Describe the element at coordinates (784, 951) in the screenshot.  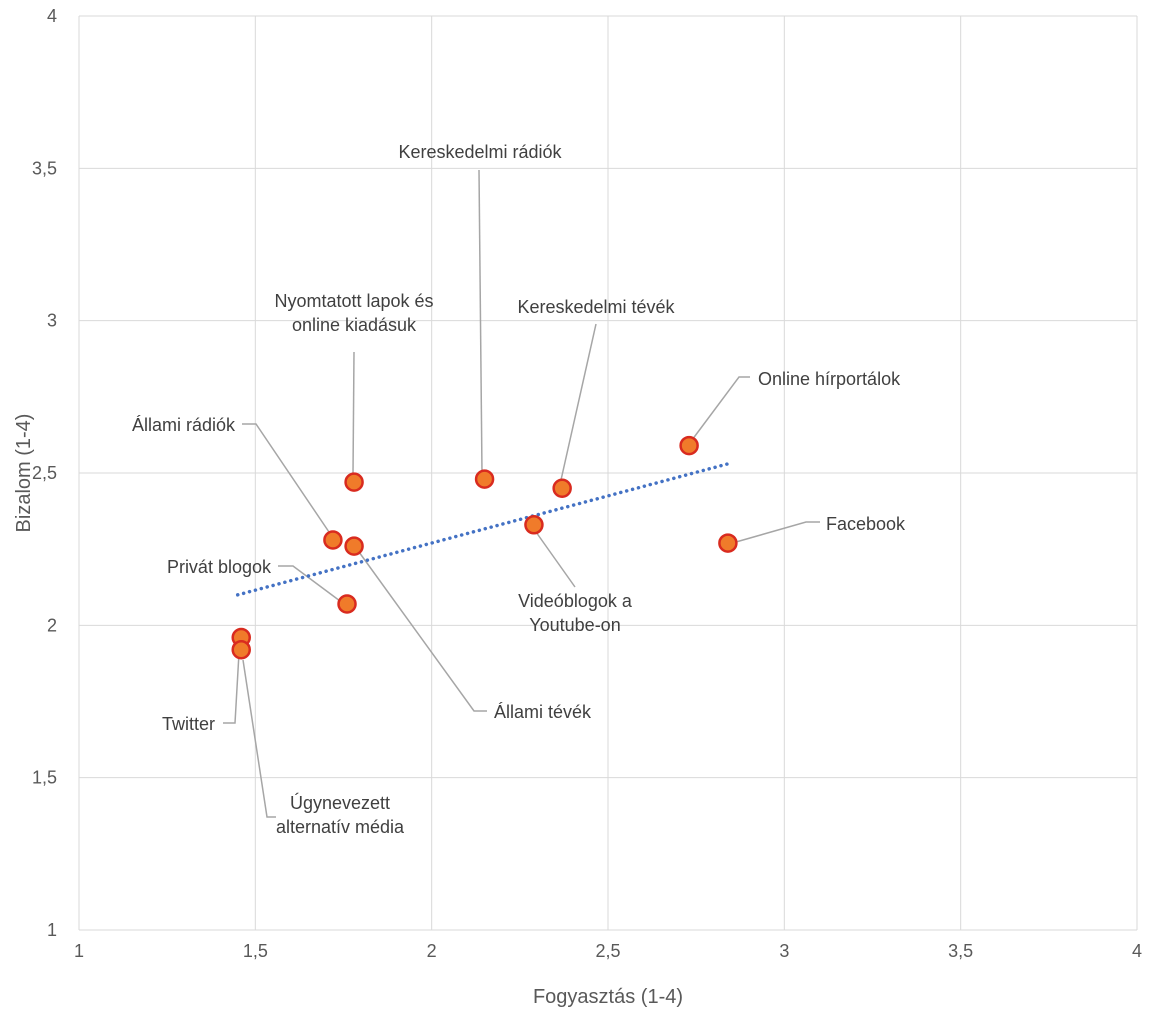
I see `x-tick-label: 3` at that location.